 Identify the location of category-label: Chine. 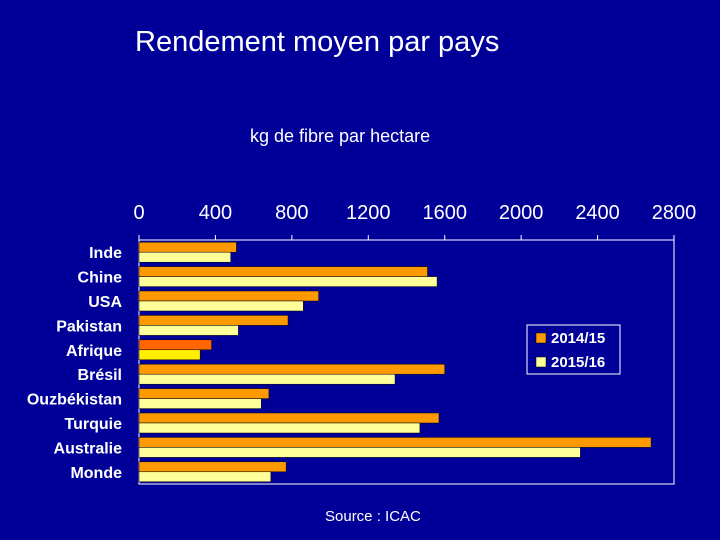
(100, 278).